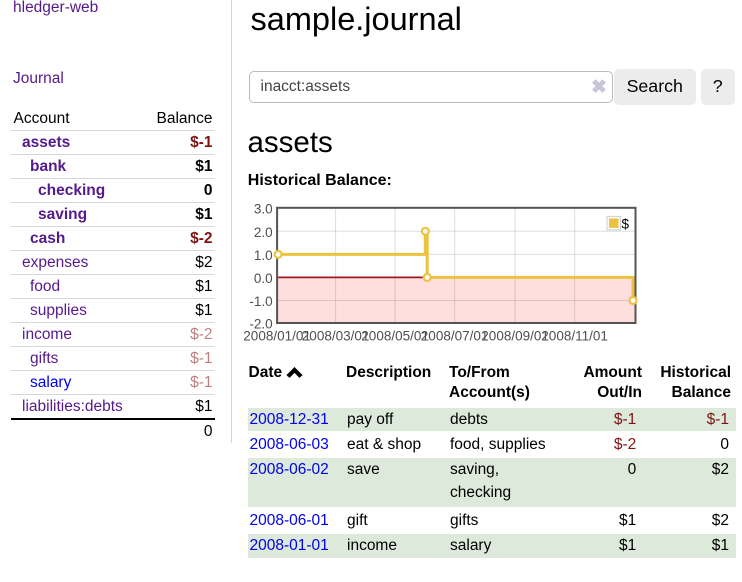 The height and width of the screenshot is (582, 742). What do you see at coordinates (263, 278) in the screenshot?
I see `svg-text: 0.0` at bounding box center [263, 278].